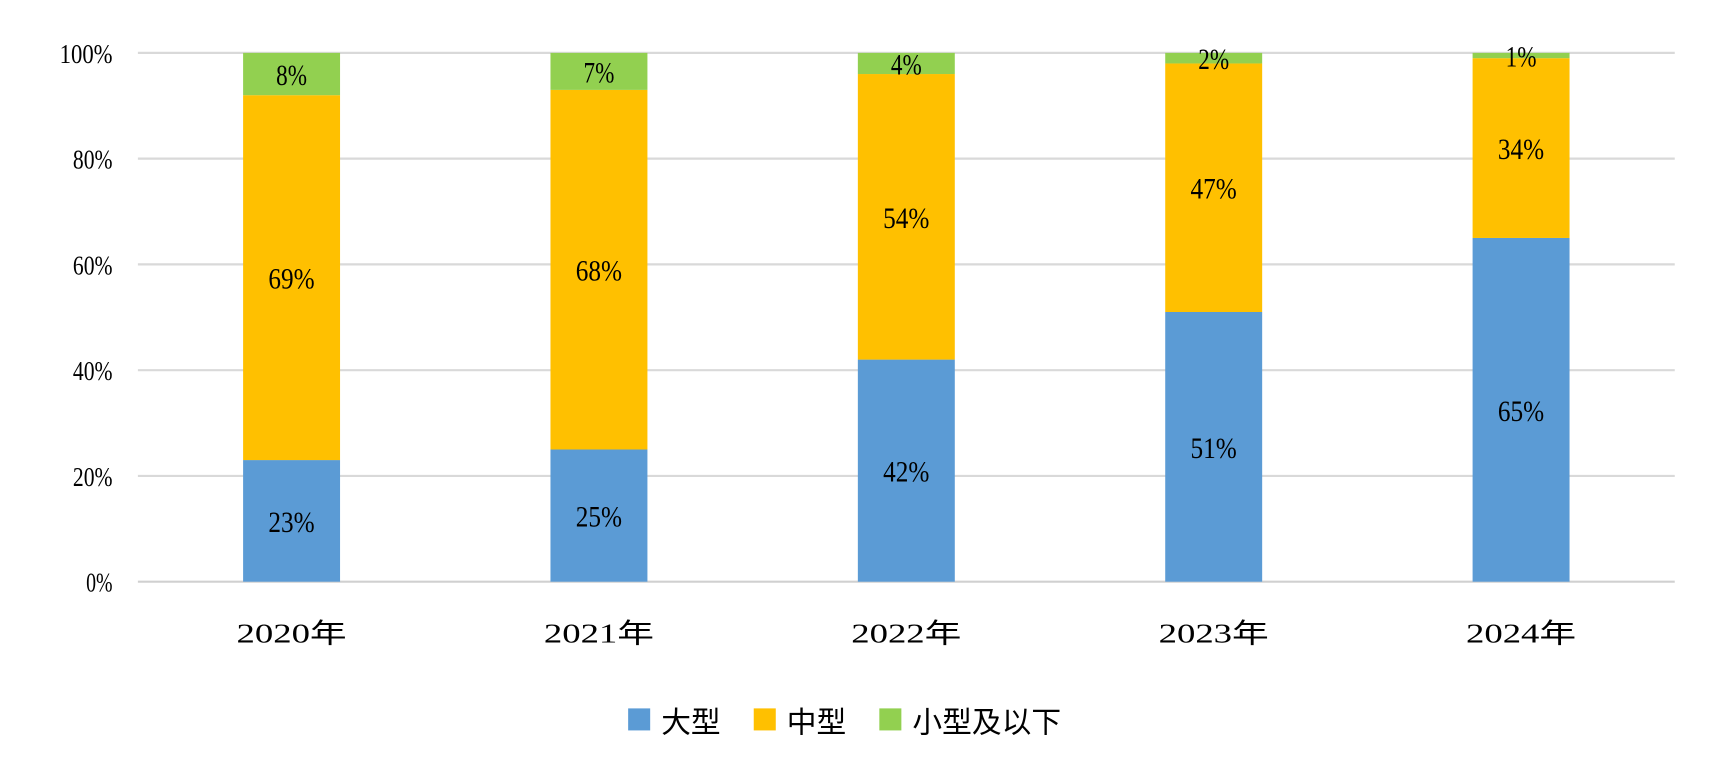 Image resolution: width=1719 pixels, height=780 pixels. I want to click on data-label: 68%, so click(599, 271).